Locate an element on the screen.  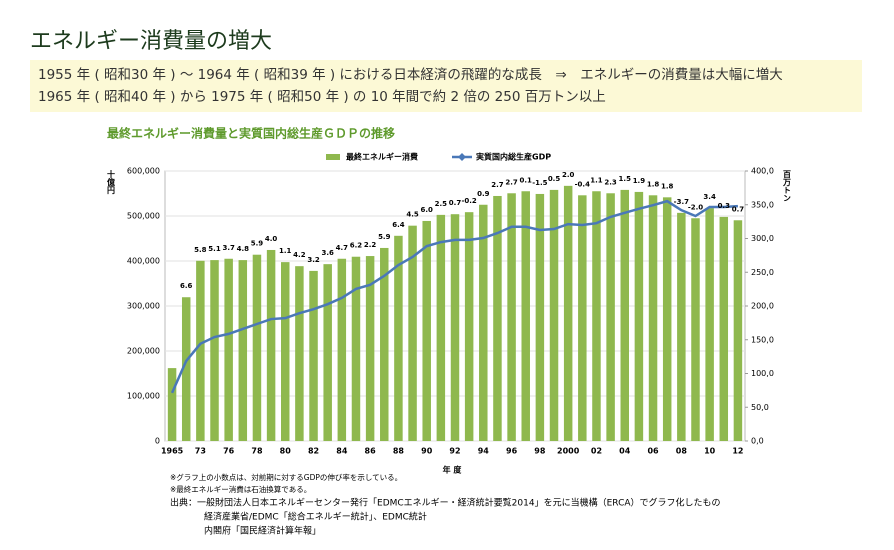
page-title: エネルギー消費量の増大 is located at coordinates (151, 41).